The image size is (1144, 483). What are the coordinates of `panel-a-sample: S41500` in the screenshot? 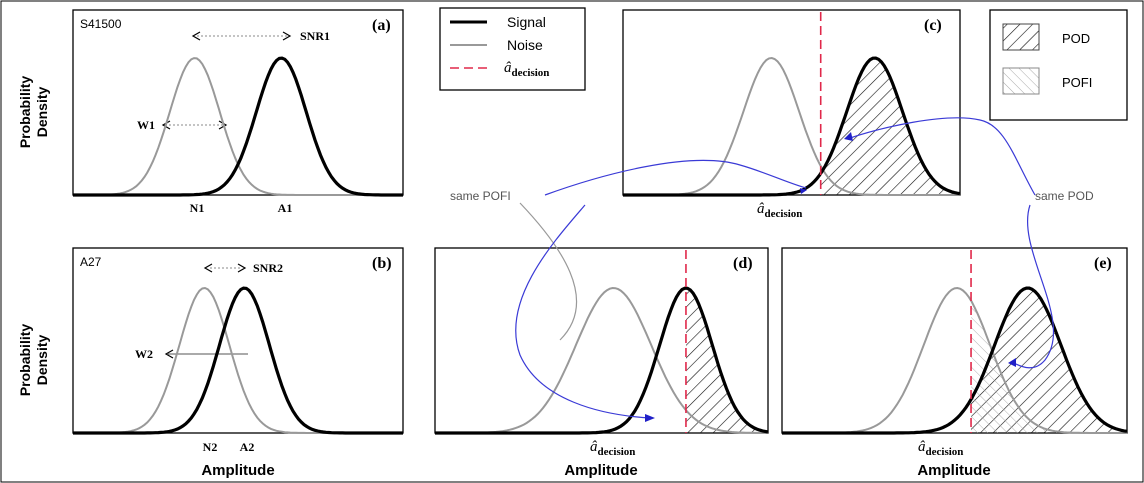 It's located at (101, 24).